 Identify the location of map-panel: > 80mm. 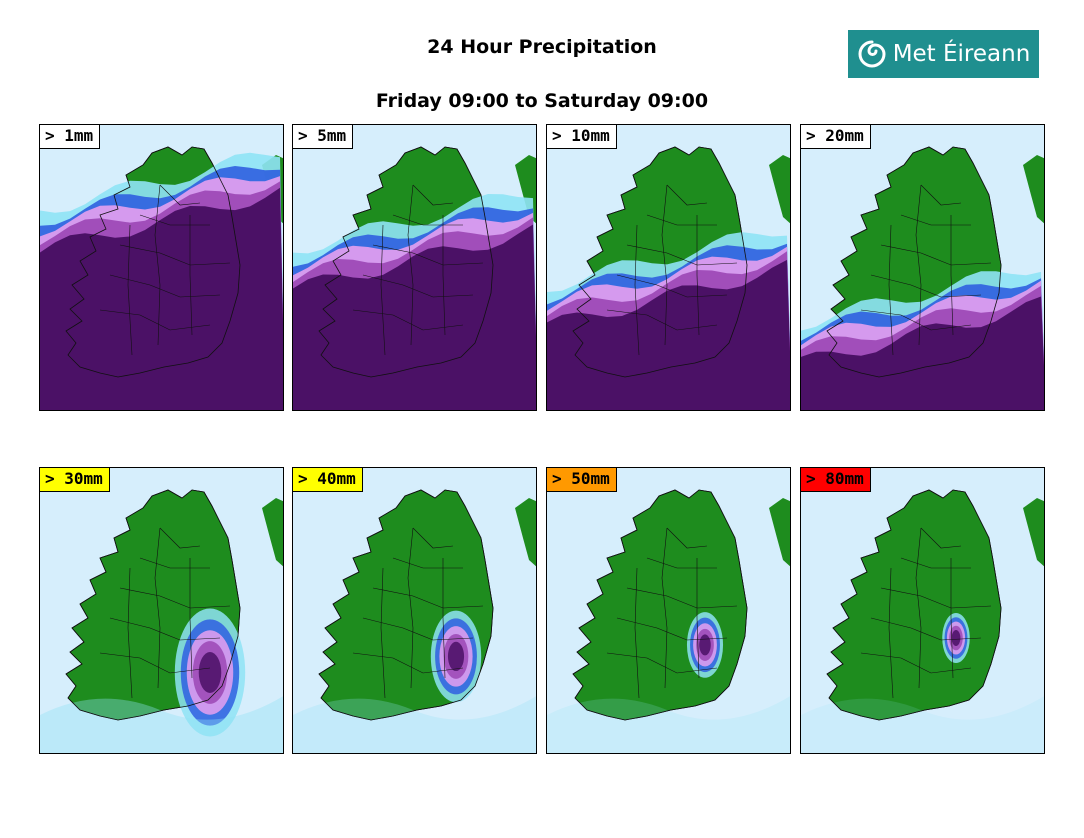
(922, 610).